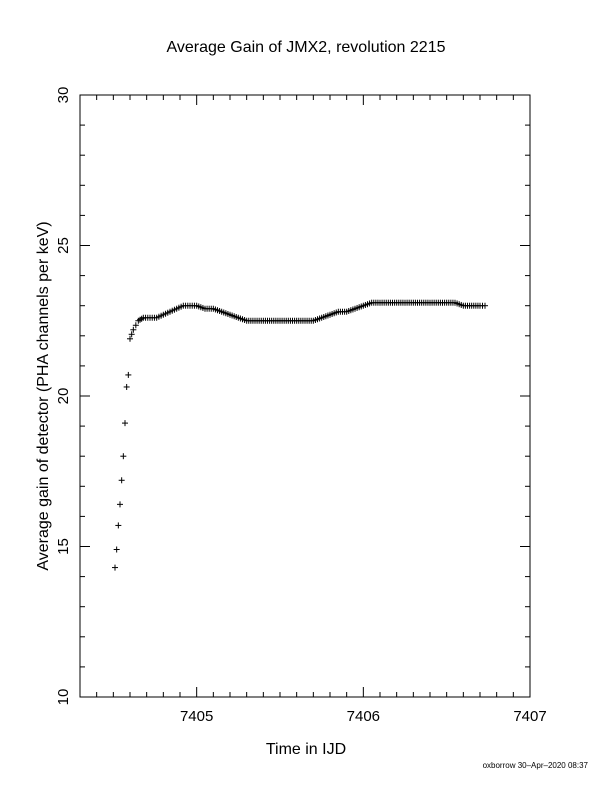 The height and width of the screenshot is (792, 612). Describe the element at coordinates (63, 95) in the screenshot. I see `y-tick-label: 30` at that location.